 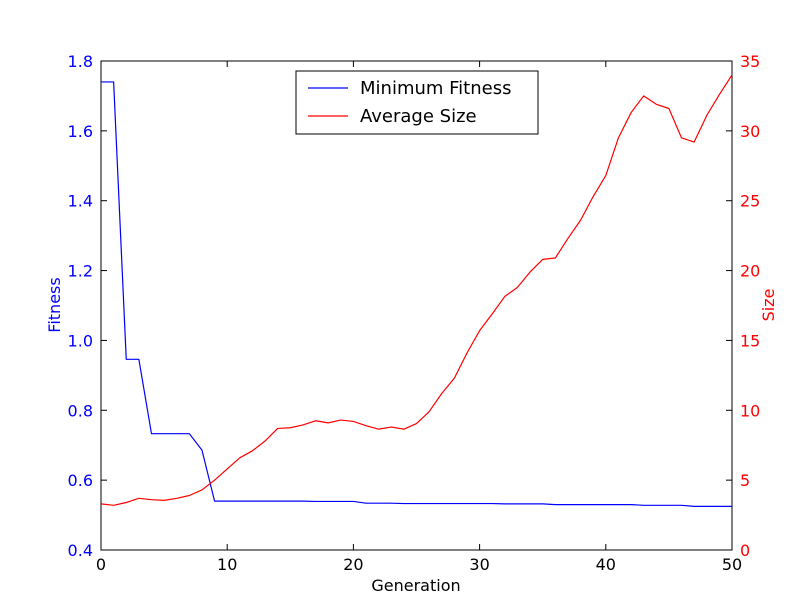 What do you see at coordinates (80, 410) in the screenshot?
I see `y-tick-label: 0.8` at bounding box center [80, 410].